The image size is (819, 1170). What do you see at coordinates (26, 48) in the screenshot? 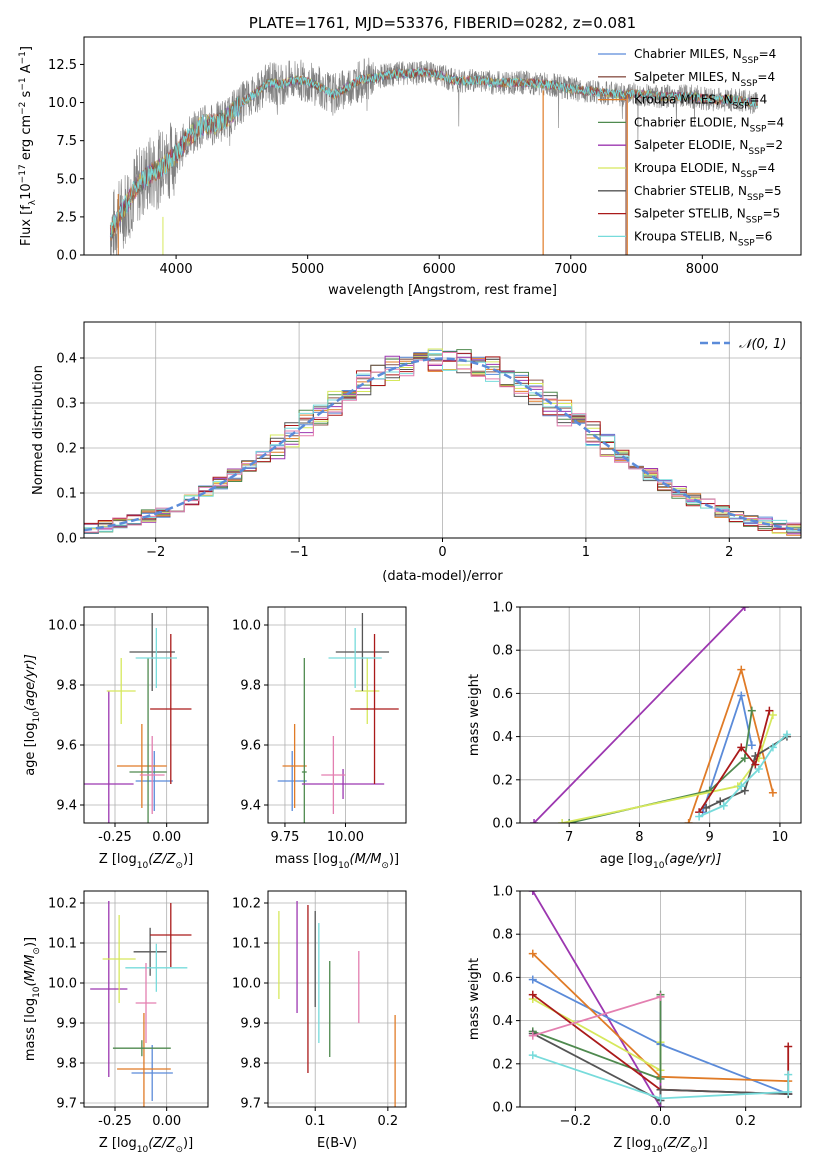
I see `label-part: ]` at bounding box center [26, 48].